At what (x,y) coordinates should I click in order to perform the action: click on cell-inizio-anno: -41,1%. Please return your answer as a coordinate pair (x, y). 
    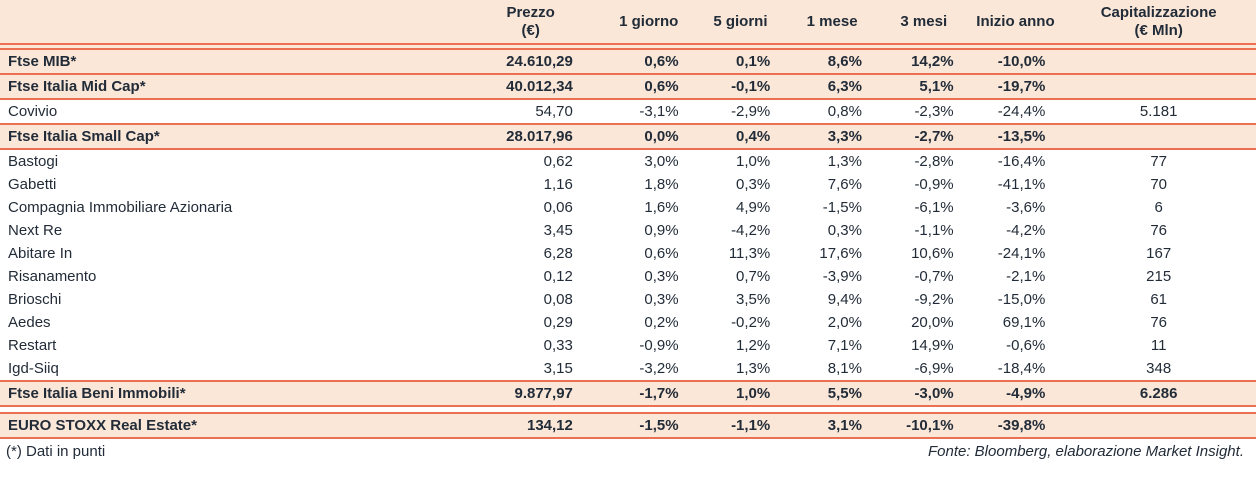
    Looking at the image, I should click on (1015, 184).